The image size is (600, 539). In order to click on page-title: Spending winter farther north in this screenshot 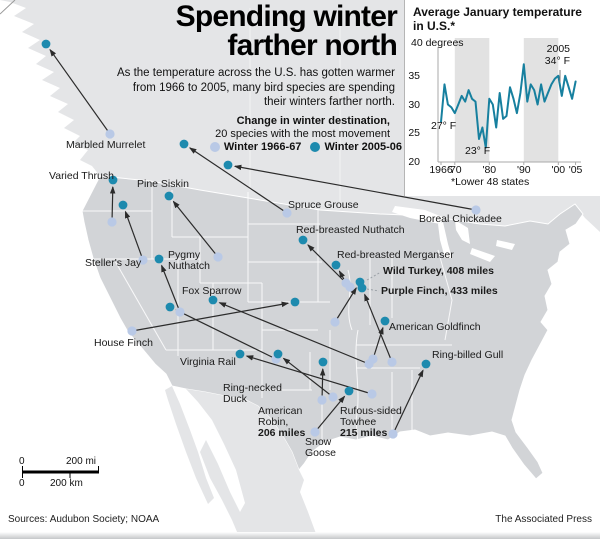, I will do `click(286, 31)`.